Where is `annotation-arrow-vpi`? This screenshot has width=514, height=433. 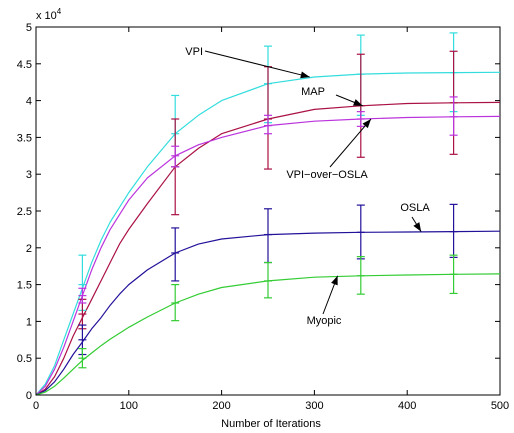 annotation-arrow-vpi is located at coordinates (257, 64).